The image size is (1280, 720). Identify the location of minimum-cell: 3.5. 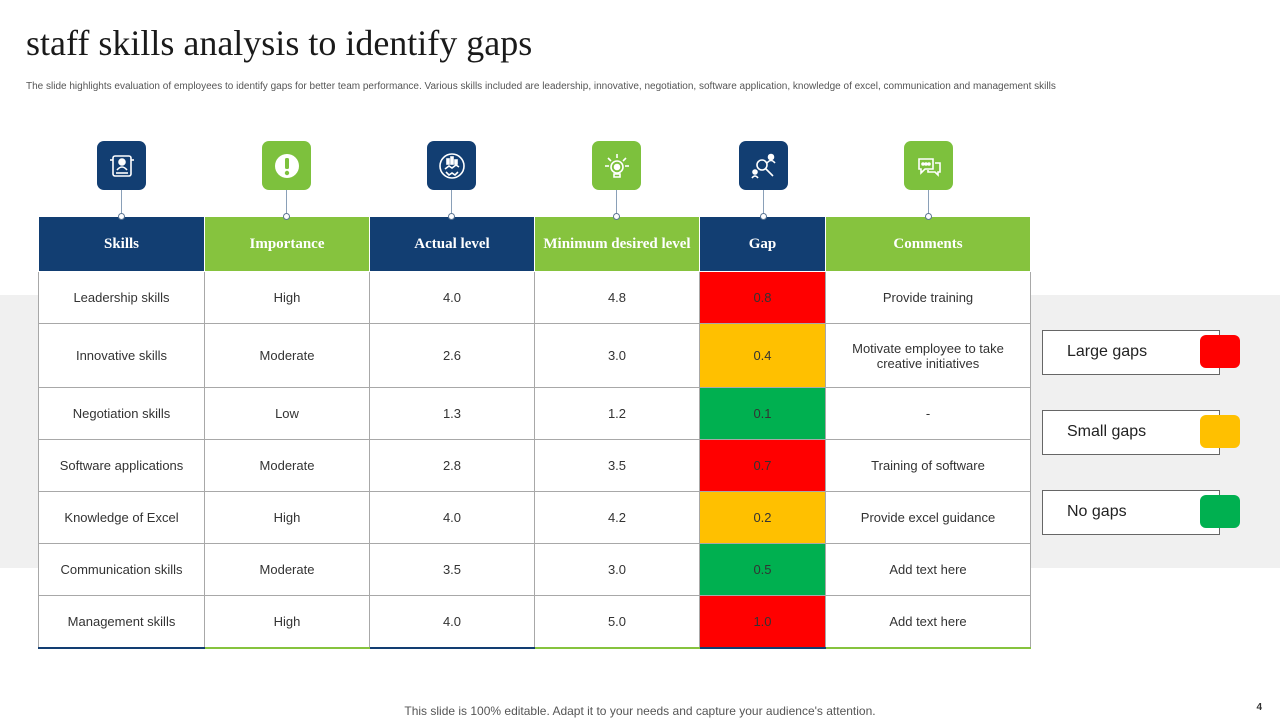
(617, 465).